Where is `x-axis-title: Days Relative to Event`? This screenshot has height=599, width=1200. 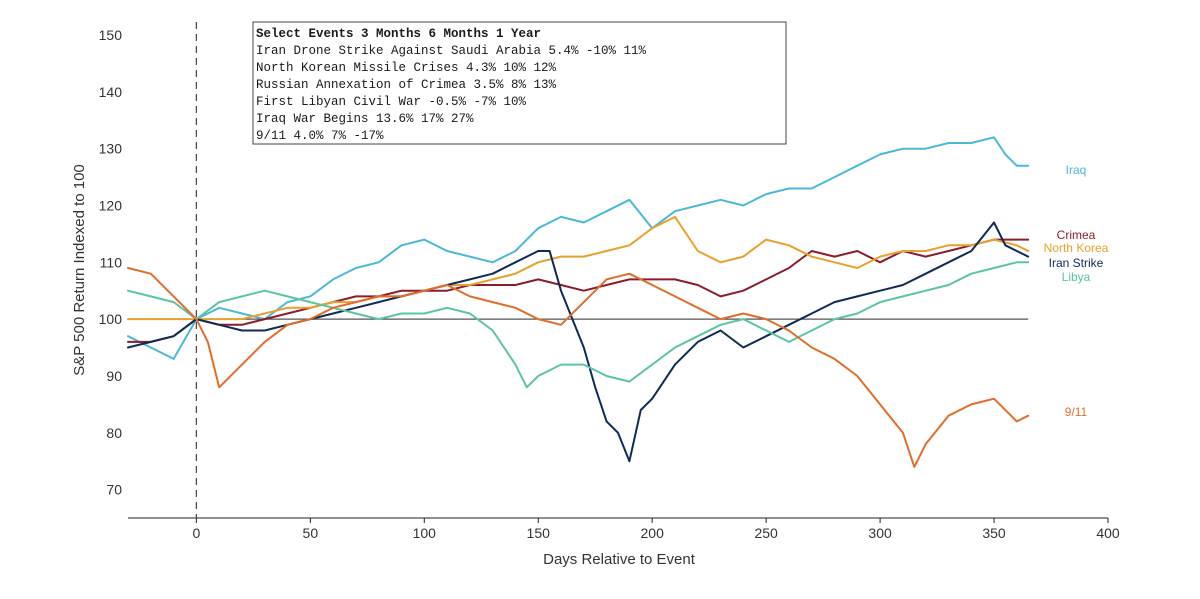 x-axis-title: Days Relative to Event is located at coordinates (619, 559).